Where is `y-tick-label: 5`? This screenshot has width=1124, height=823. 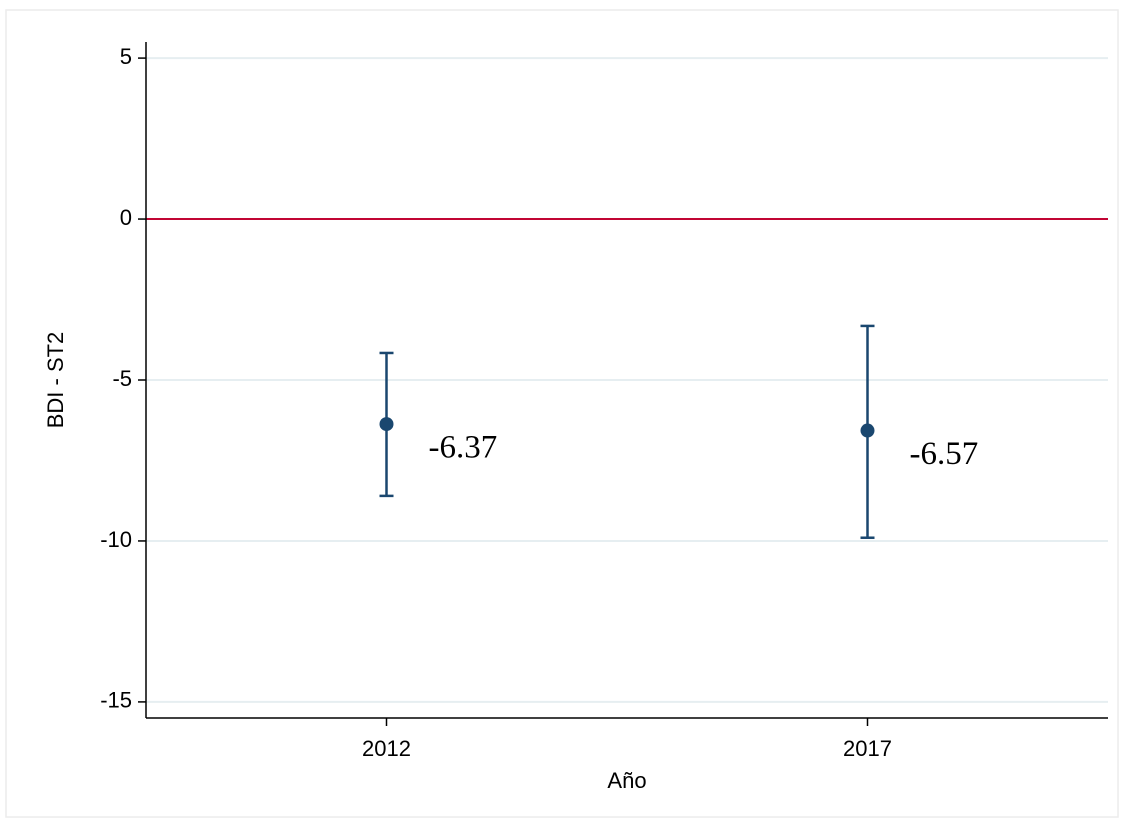
y-tick-label: 5 is located at coordinates (126, 56).